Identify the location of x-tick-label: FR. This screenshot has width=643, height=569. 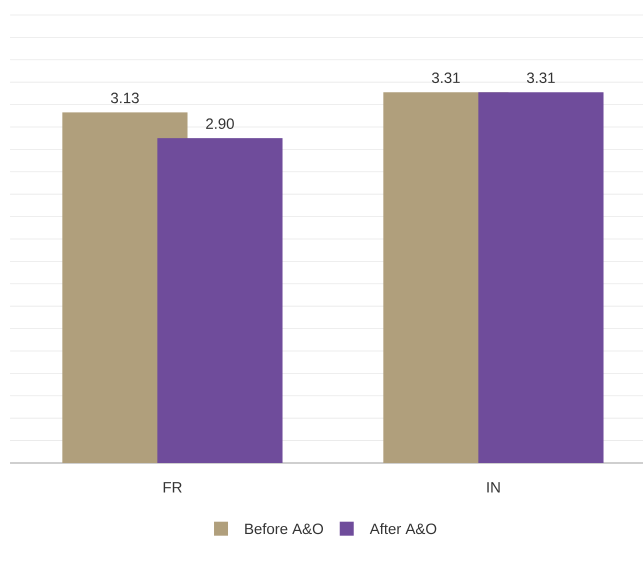
(173, 487).